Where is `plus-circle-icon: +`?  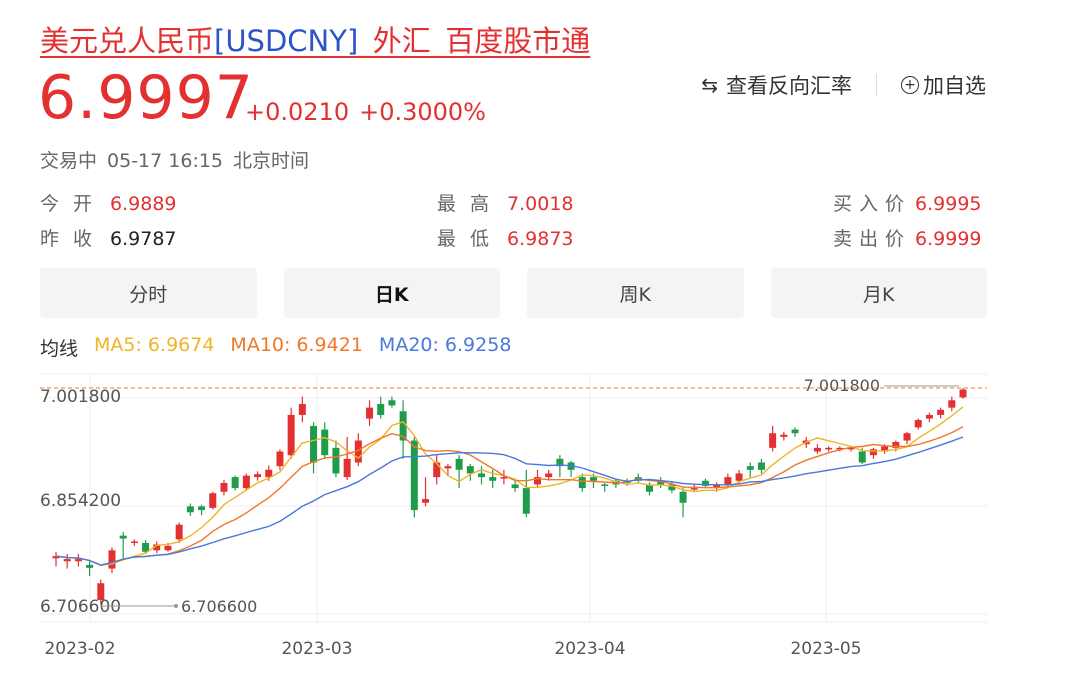 plus-circle-icon: + is located at coordinates (910, 85).